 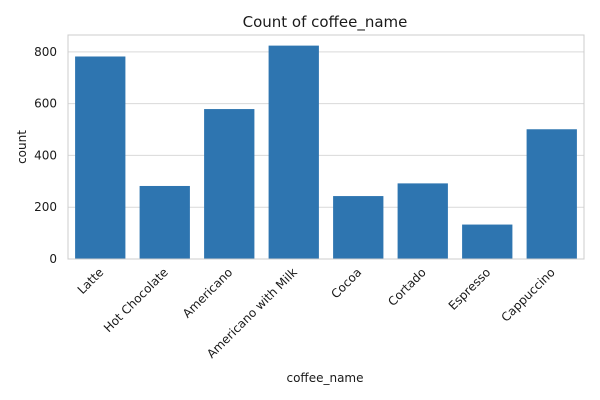 I want to click on chart-title: Count of coffee_name, so click(x=325, y=22).